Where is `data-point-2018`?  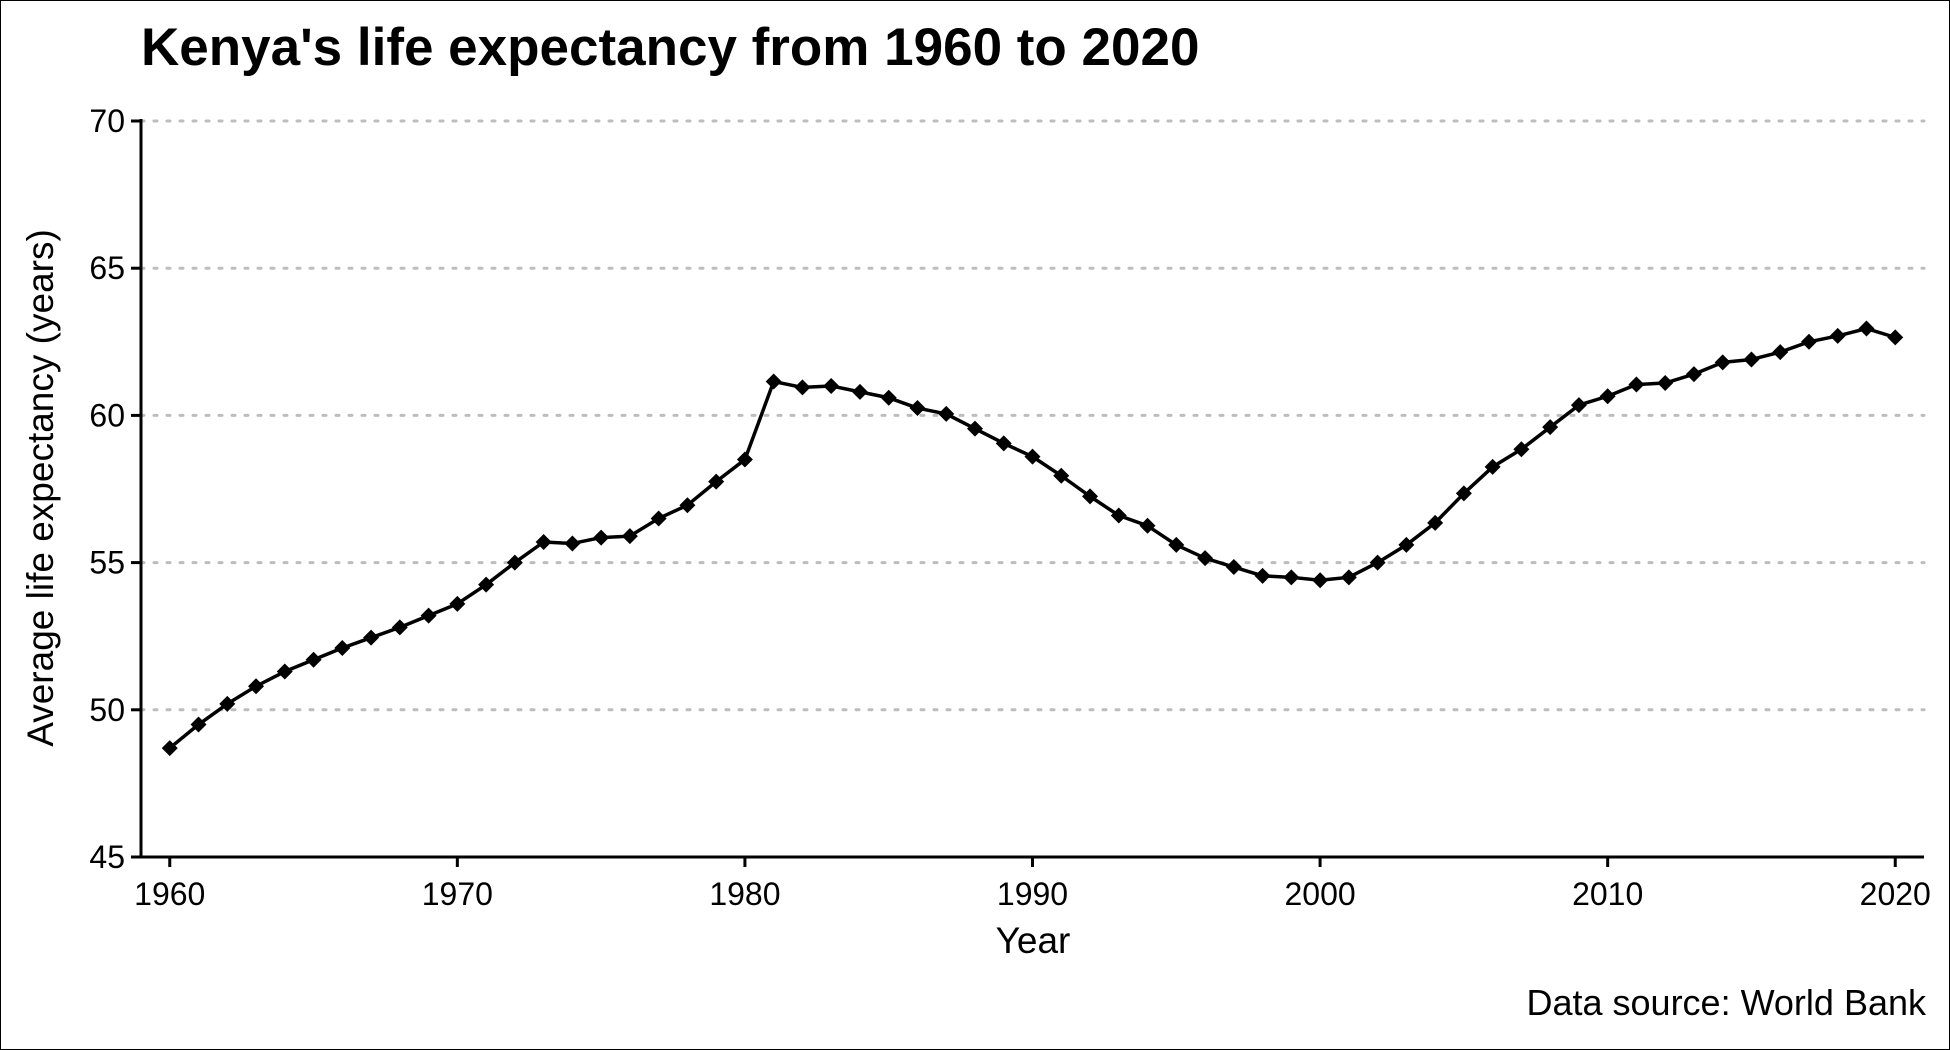 data-point-2018 is located at coordinates (1837, 335).